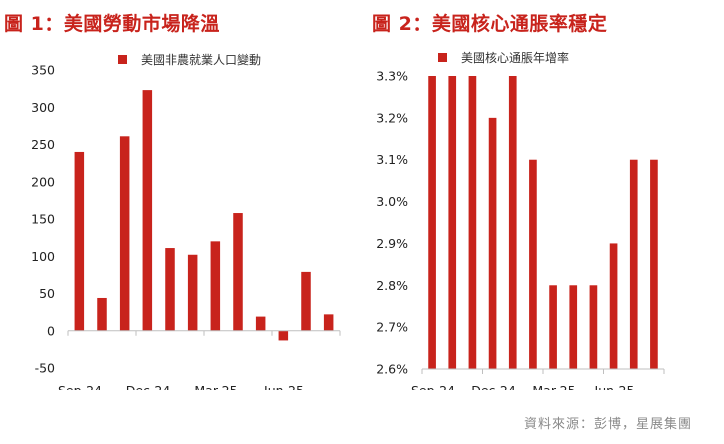  I want to click on chart-title-left: 圖 1：美國勞動市場降溫, so click(112, 24).